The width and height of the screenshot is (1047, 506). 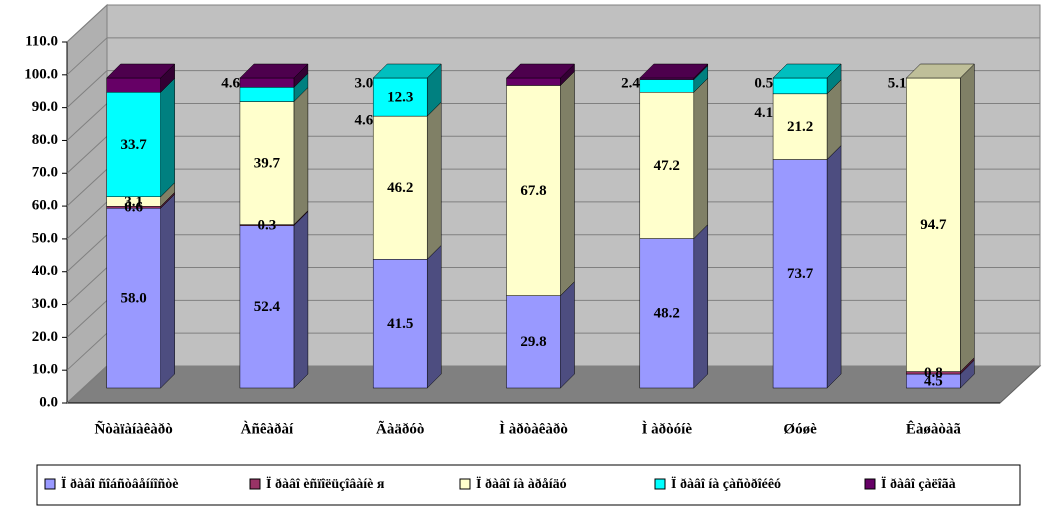 I want to click on value-label: 41.5, so click(x=400, y=324).